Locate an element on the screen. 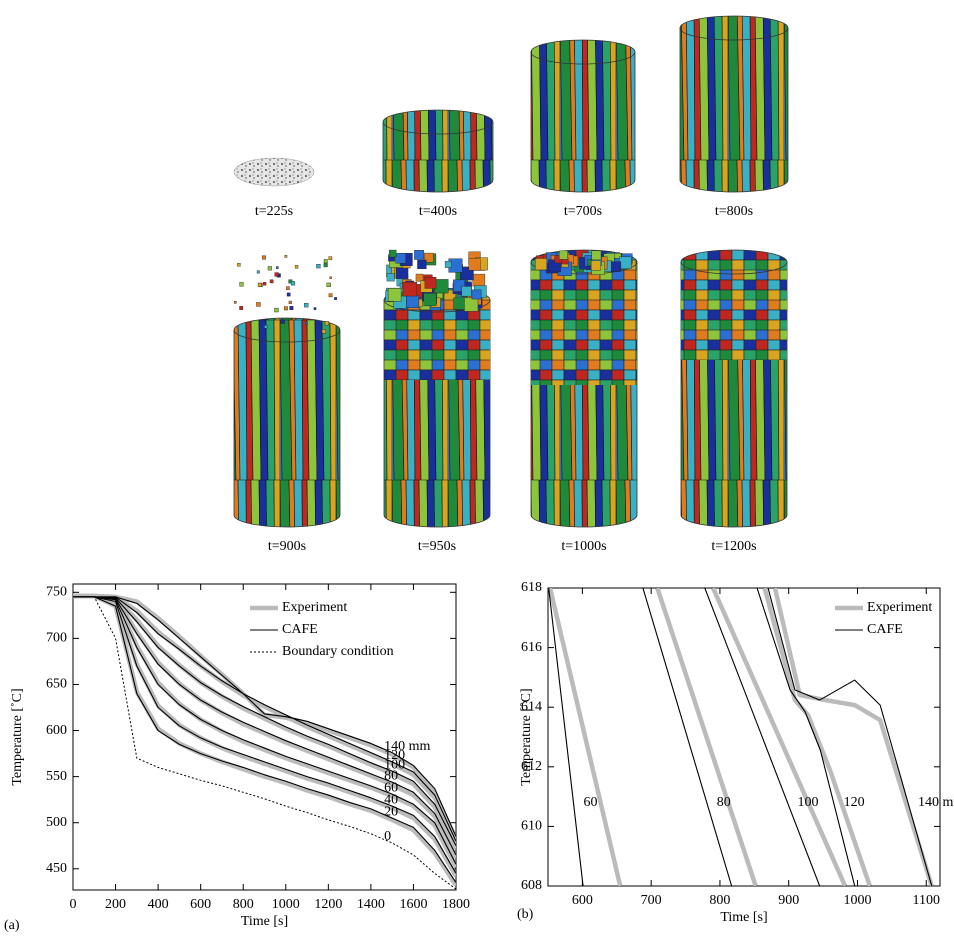 The height and width of the screenshot is (940, 954). x-tick-label: 1800 is located at coordinates (456, 904).